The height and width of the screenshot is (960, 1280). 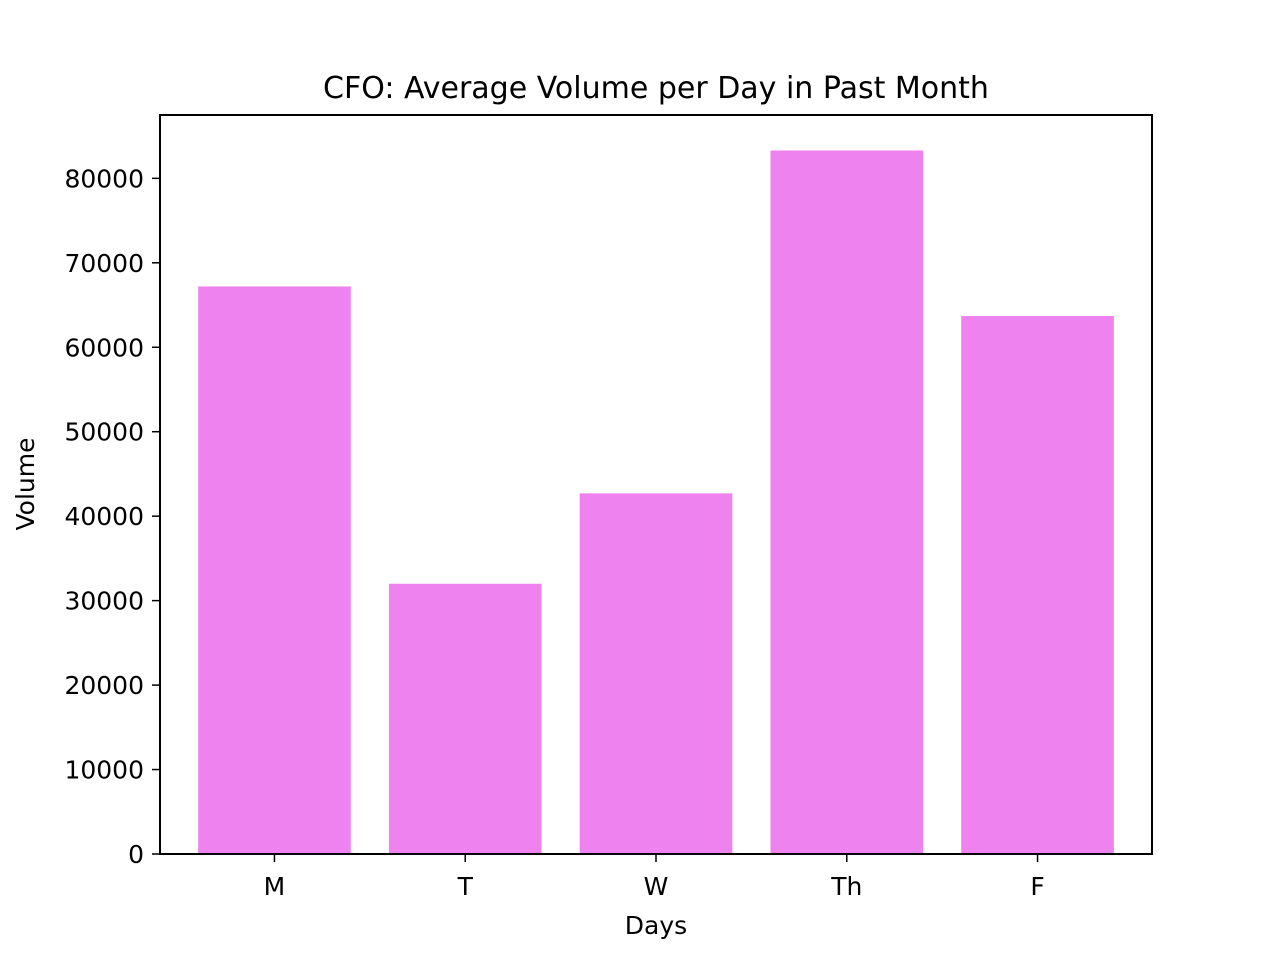 I want to click on y-tick-label: 40000, so click(x=104, y=516).